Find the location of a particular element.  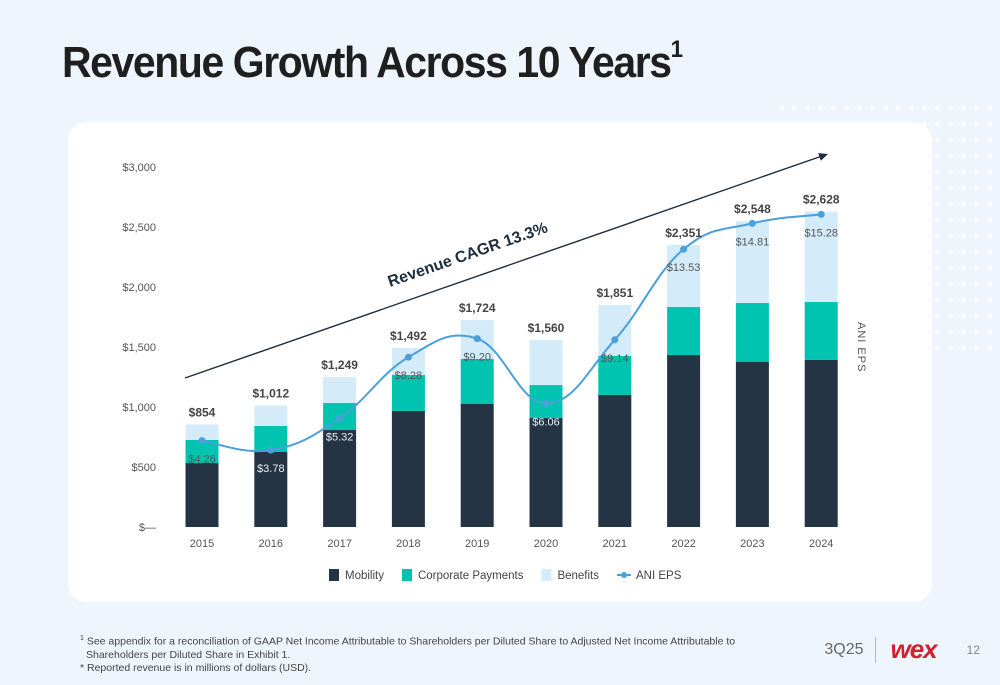

total-label: $1,560 is located at coordinates (546, 328).